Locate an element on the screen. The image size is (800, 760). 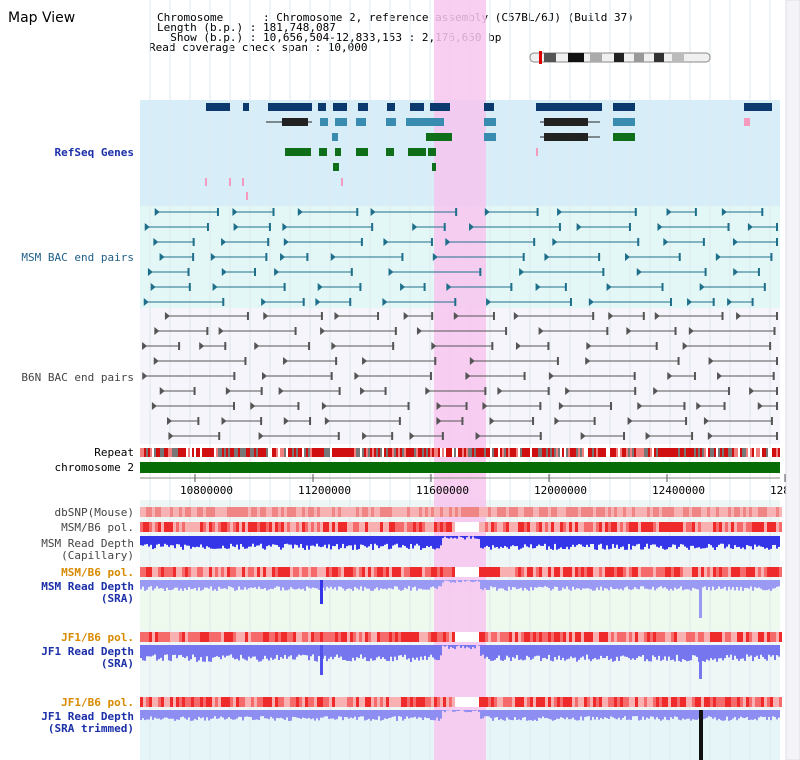
msm-depth-sra-bars is located at coordinates (460, 599).